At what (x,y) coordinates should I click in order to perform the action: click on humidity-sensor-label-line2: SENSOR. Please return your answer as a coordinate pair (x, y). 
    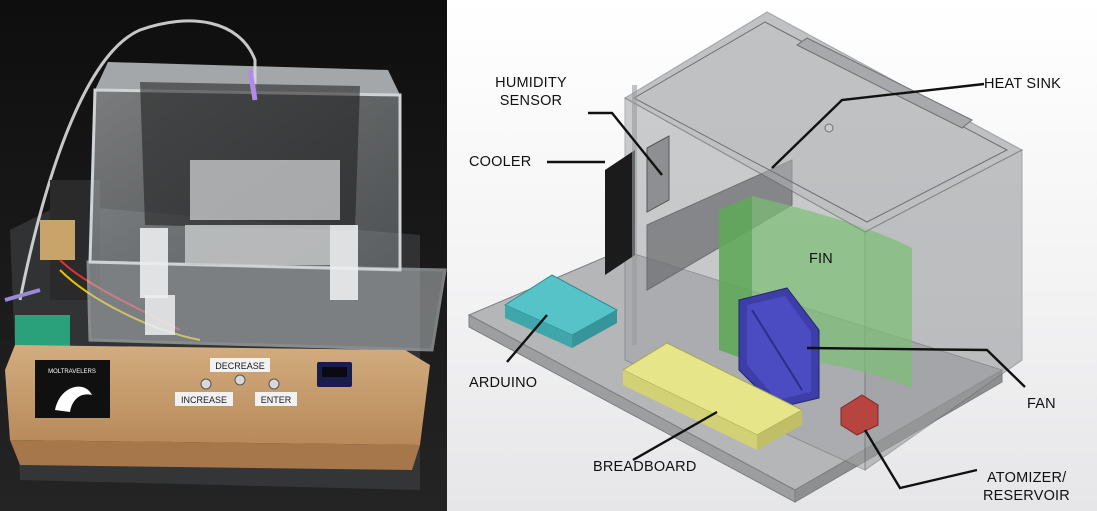
    Looking at the image, I should click on (531, 101).